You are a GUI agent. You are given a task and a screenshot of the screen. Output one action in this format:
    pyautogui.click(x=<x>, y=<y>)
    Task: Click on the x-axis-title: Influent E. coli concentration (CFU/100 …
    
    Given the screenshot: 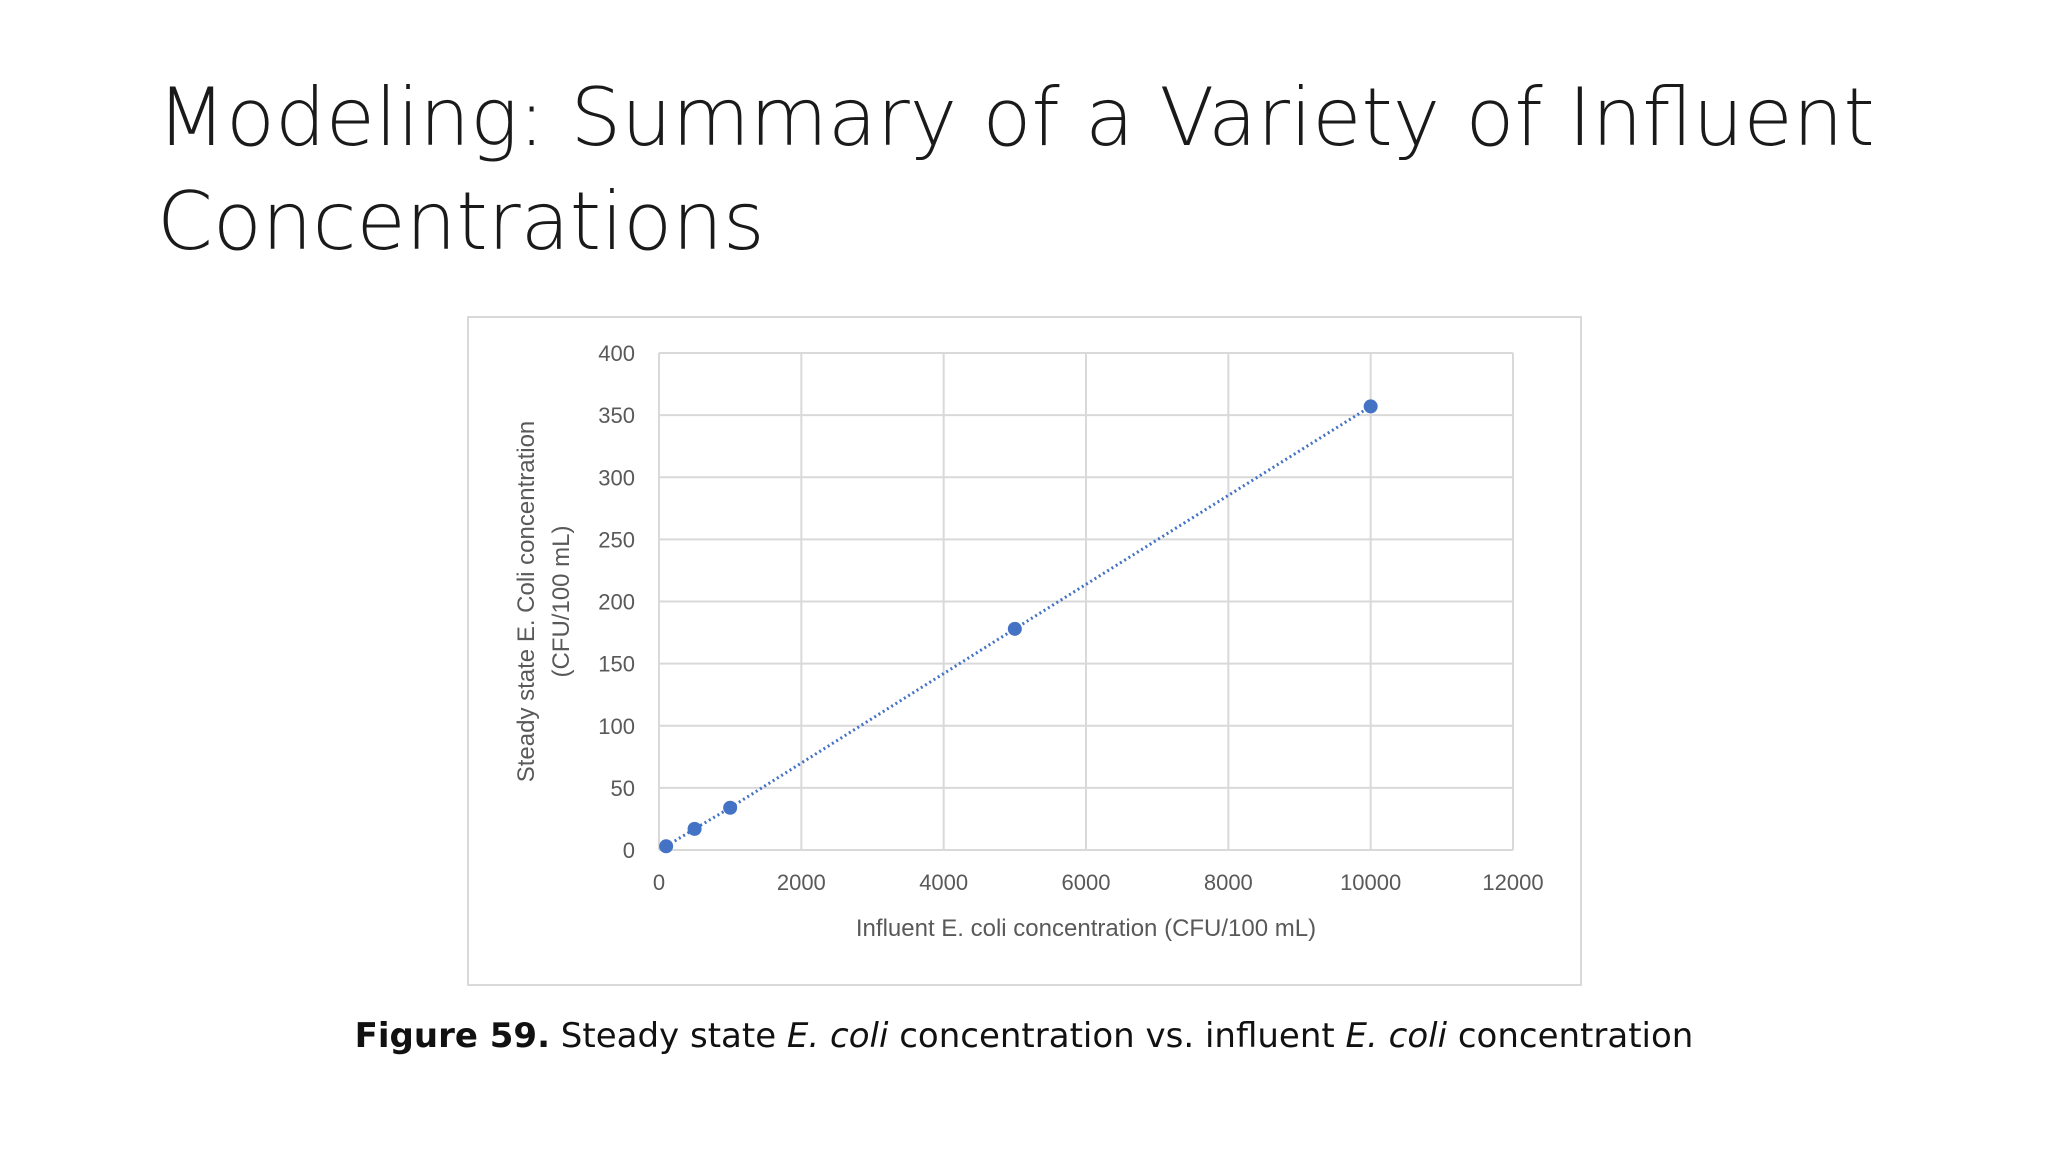 What is the action you would take?
    pyautogui.click(x=1086, y=928)
    